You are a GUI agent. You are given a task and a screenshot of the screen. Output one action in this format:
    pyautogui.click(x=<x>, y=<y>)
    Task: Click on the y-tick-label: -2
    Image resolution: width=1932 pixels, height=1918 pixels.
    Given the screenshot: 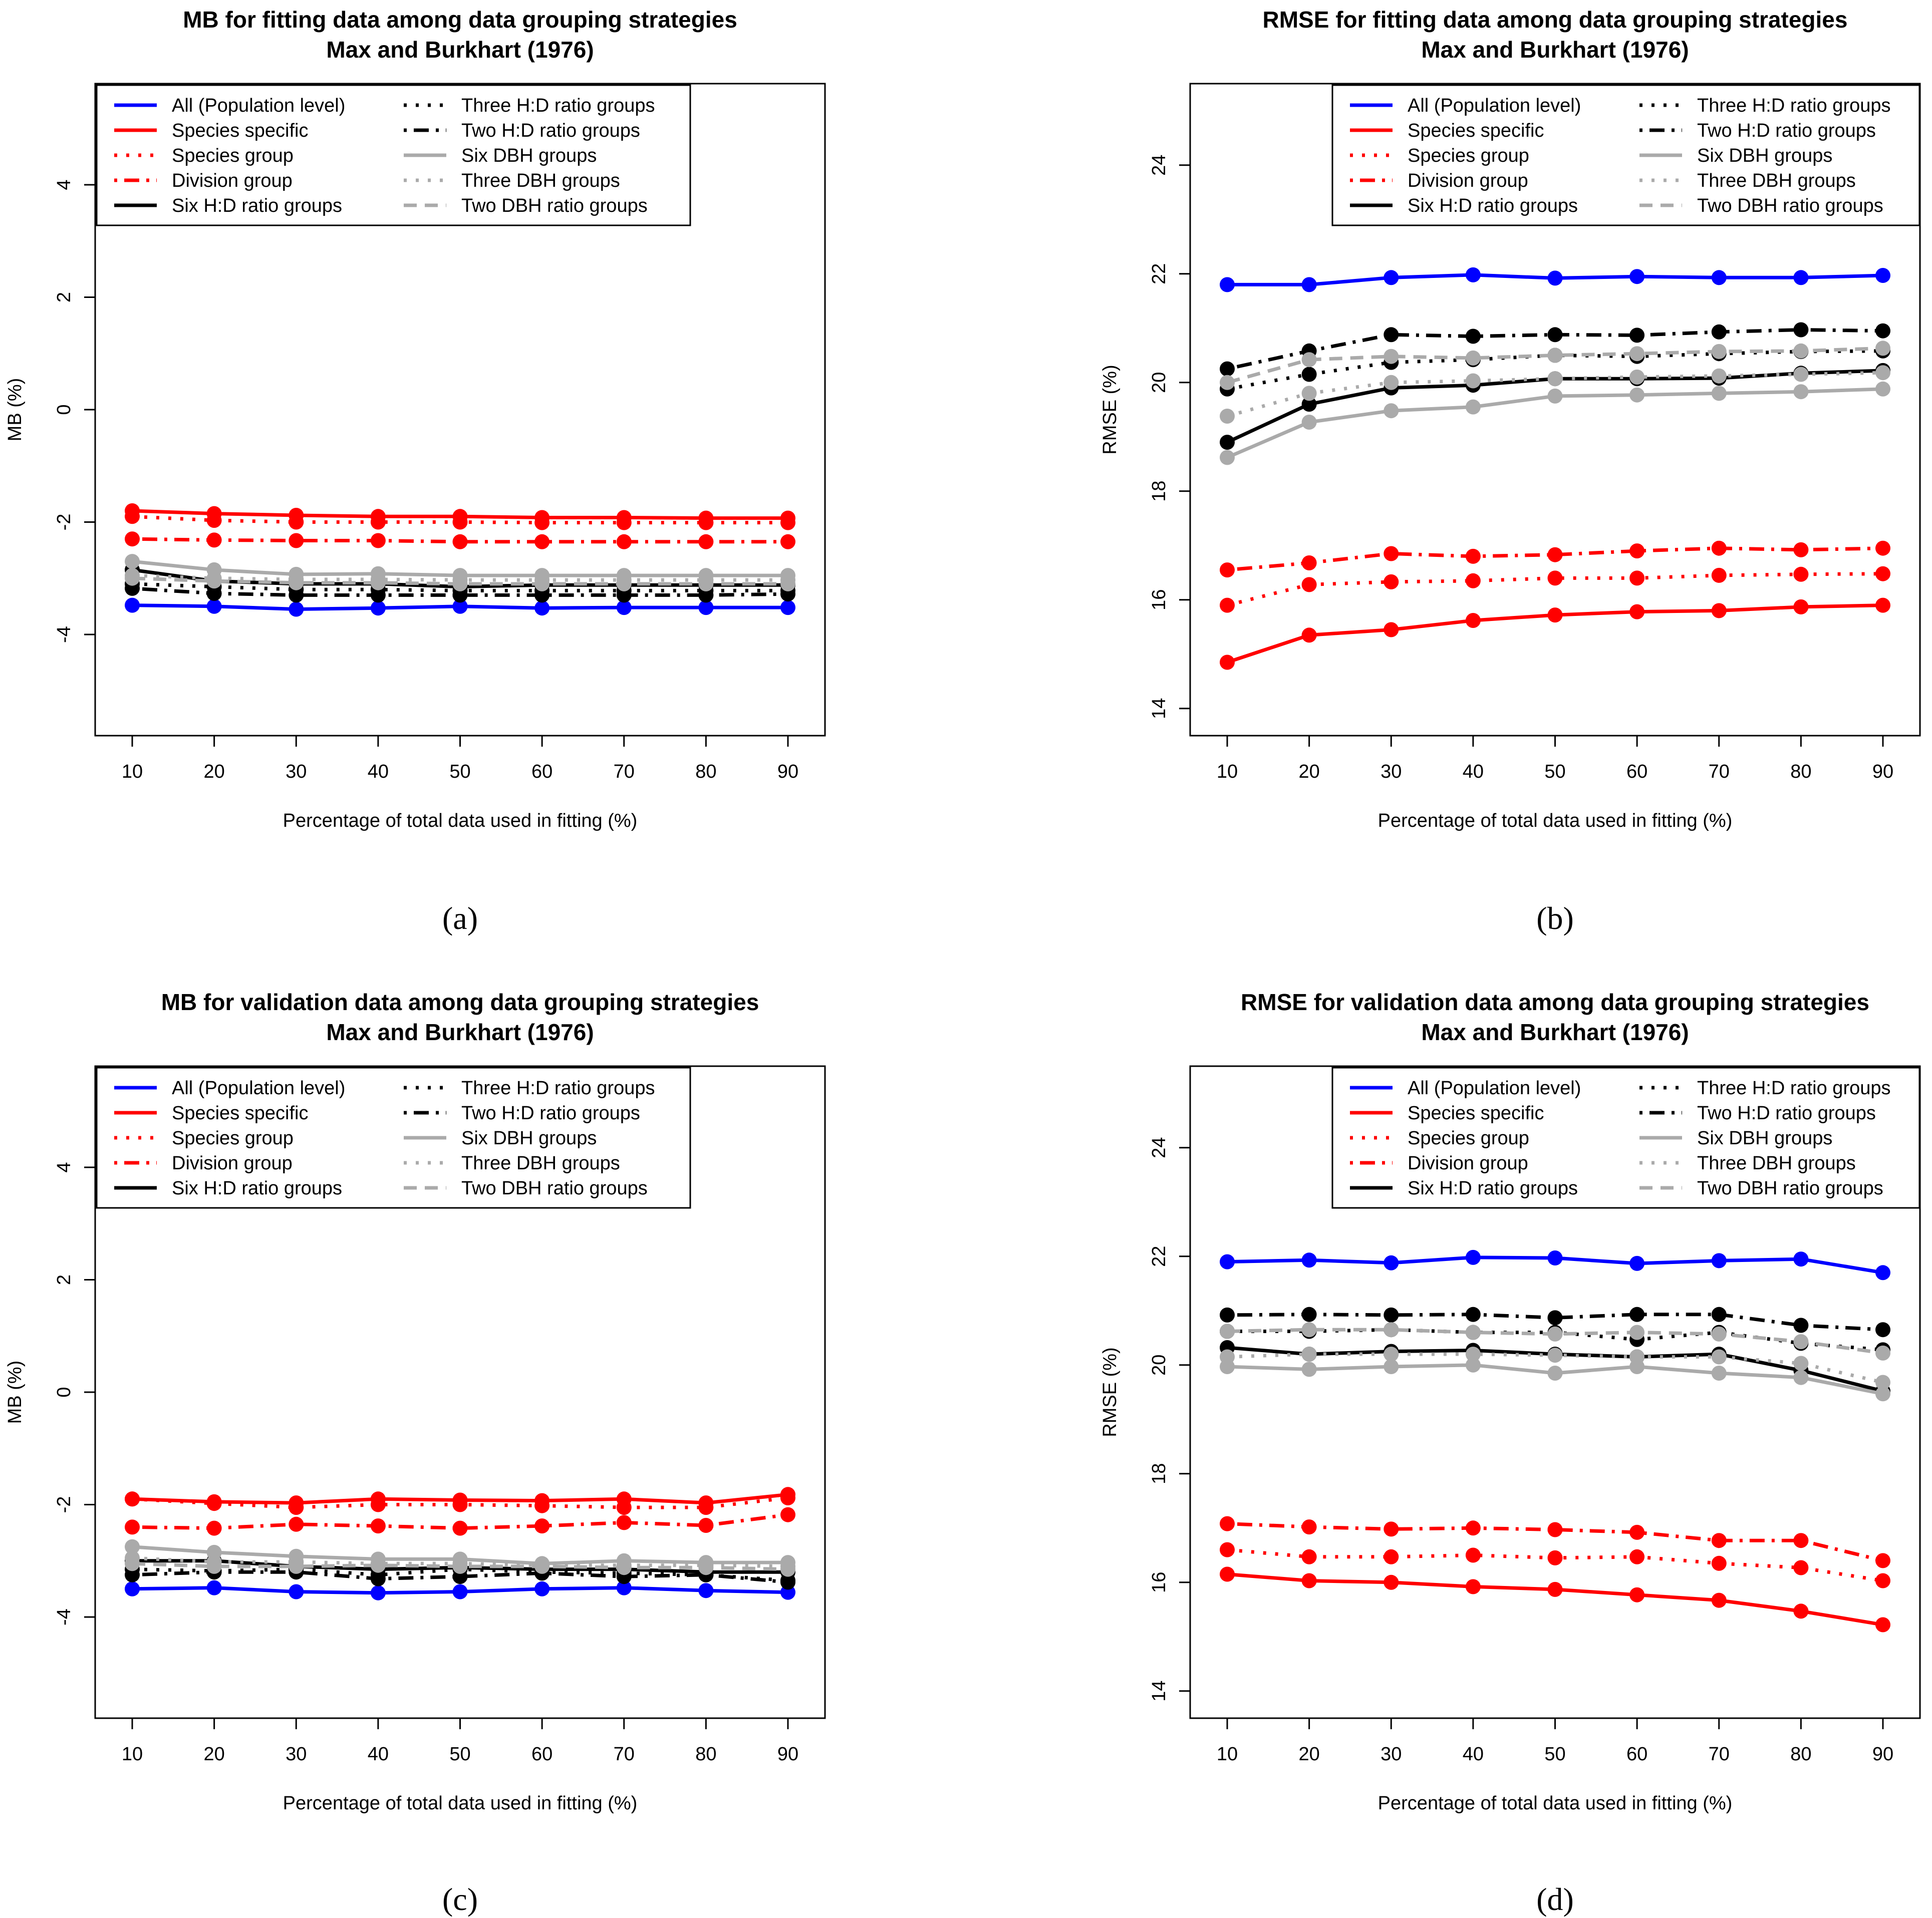 What is the action you would take?
    pyautogui.click(x=64, y=522)
    